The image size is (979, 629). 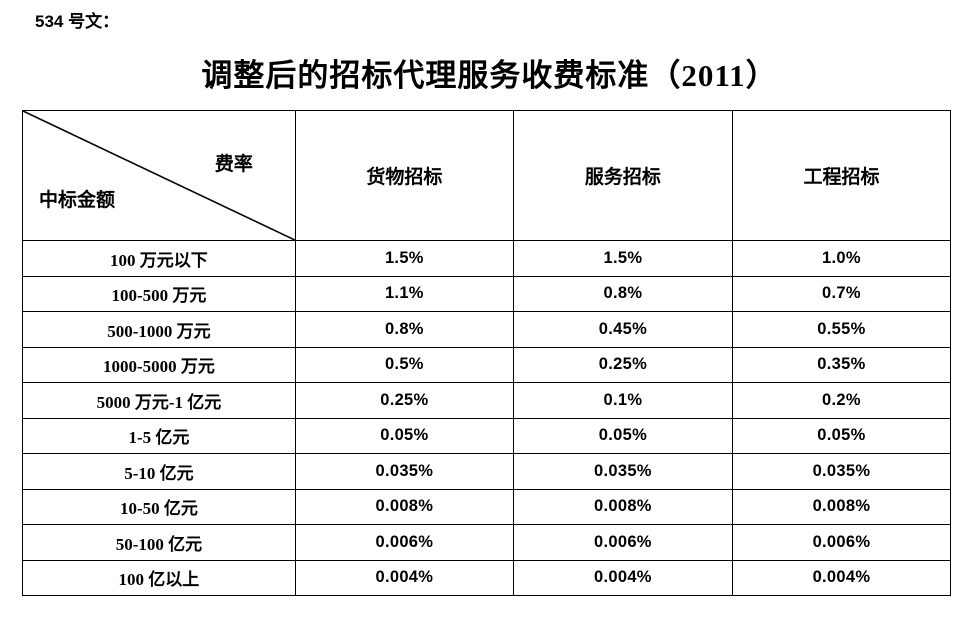 I want to click on table-row: 5-10 亿元 0.035% 0.035% 0.035%, so click(x=487, y=471).